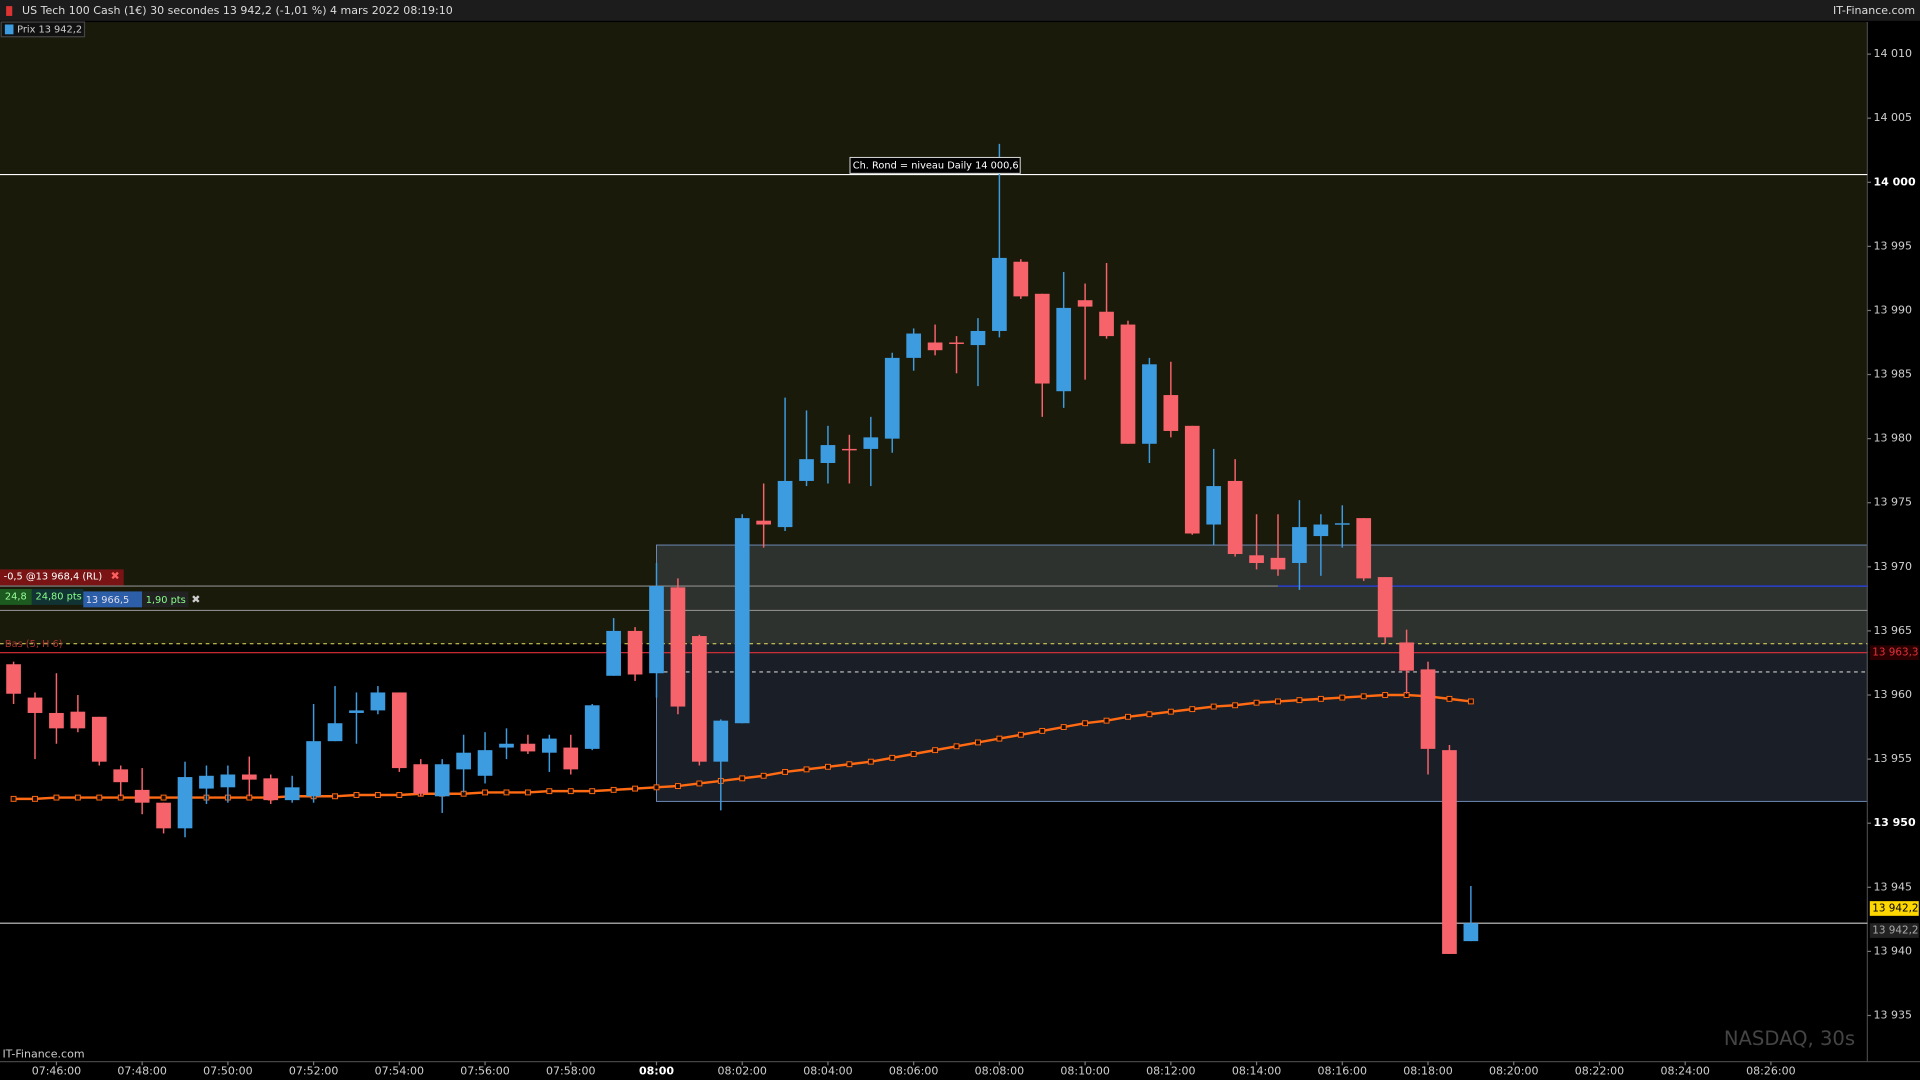  What do you see at coordinates (43, 1053) in the screenshot?
I see `footer: IT-Finance.com` at bounding box center [43, 1053].